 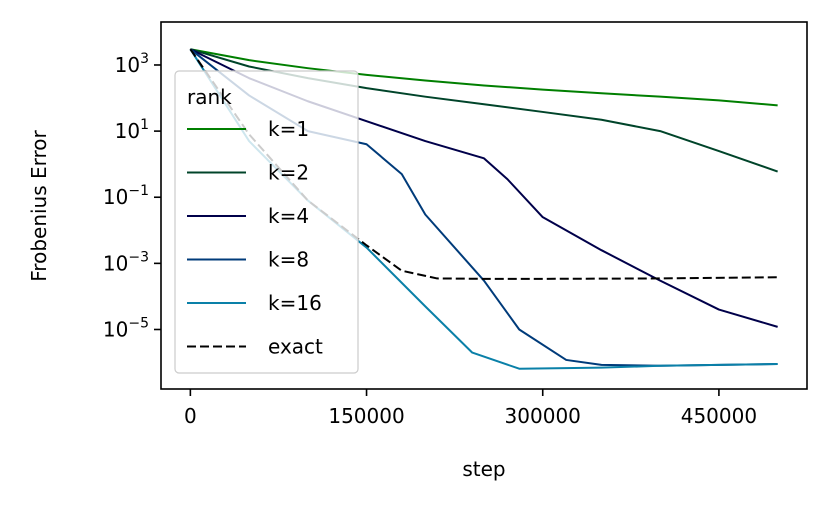 What do you see at coordinates (138, 191) in the screenshot?
I see `y-tick-exponent: −1` at bounding box center [138, 191].